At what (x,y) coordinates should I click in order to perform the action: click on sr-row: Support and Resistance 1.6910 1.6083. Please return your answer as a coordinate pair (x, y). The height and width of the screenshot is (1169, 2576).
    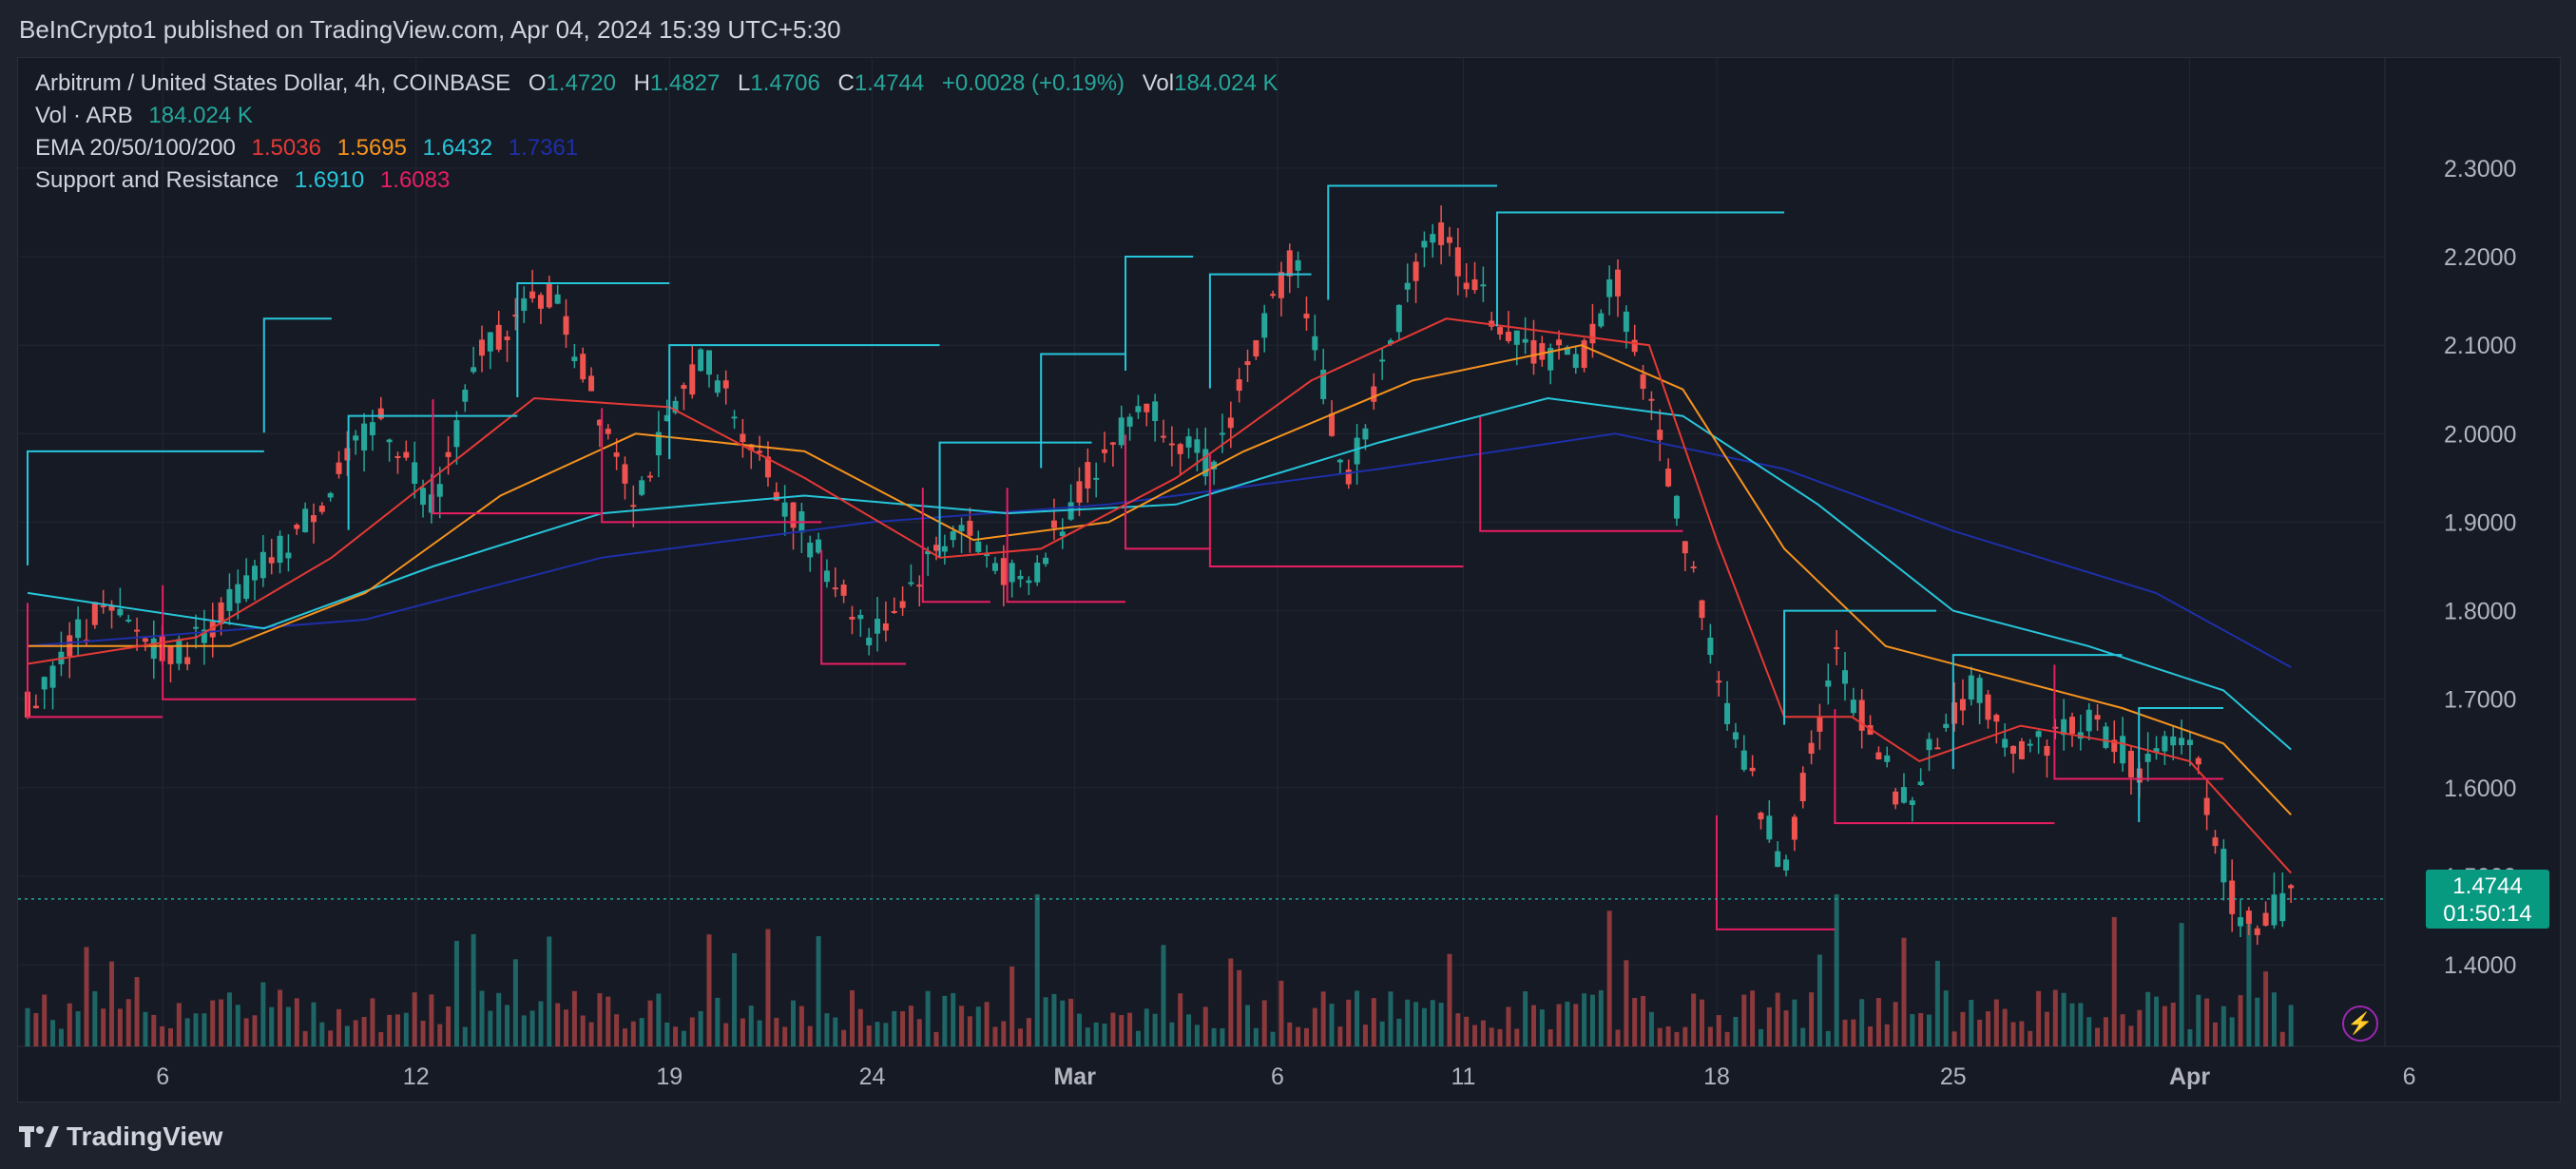
    Looking at the image, I should click on (656, 180).